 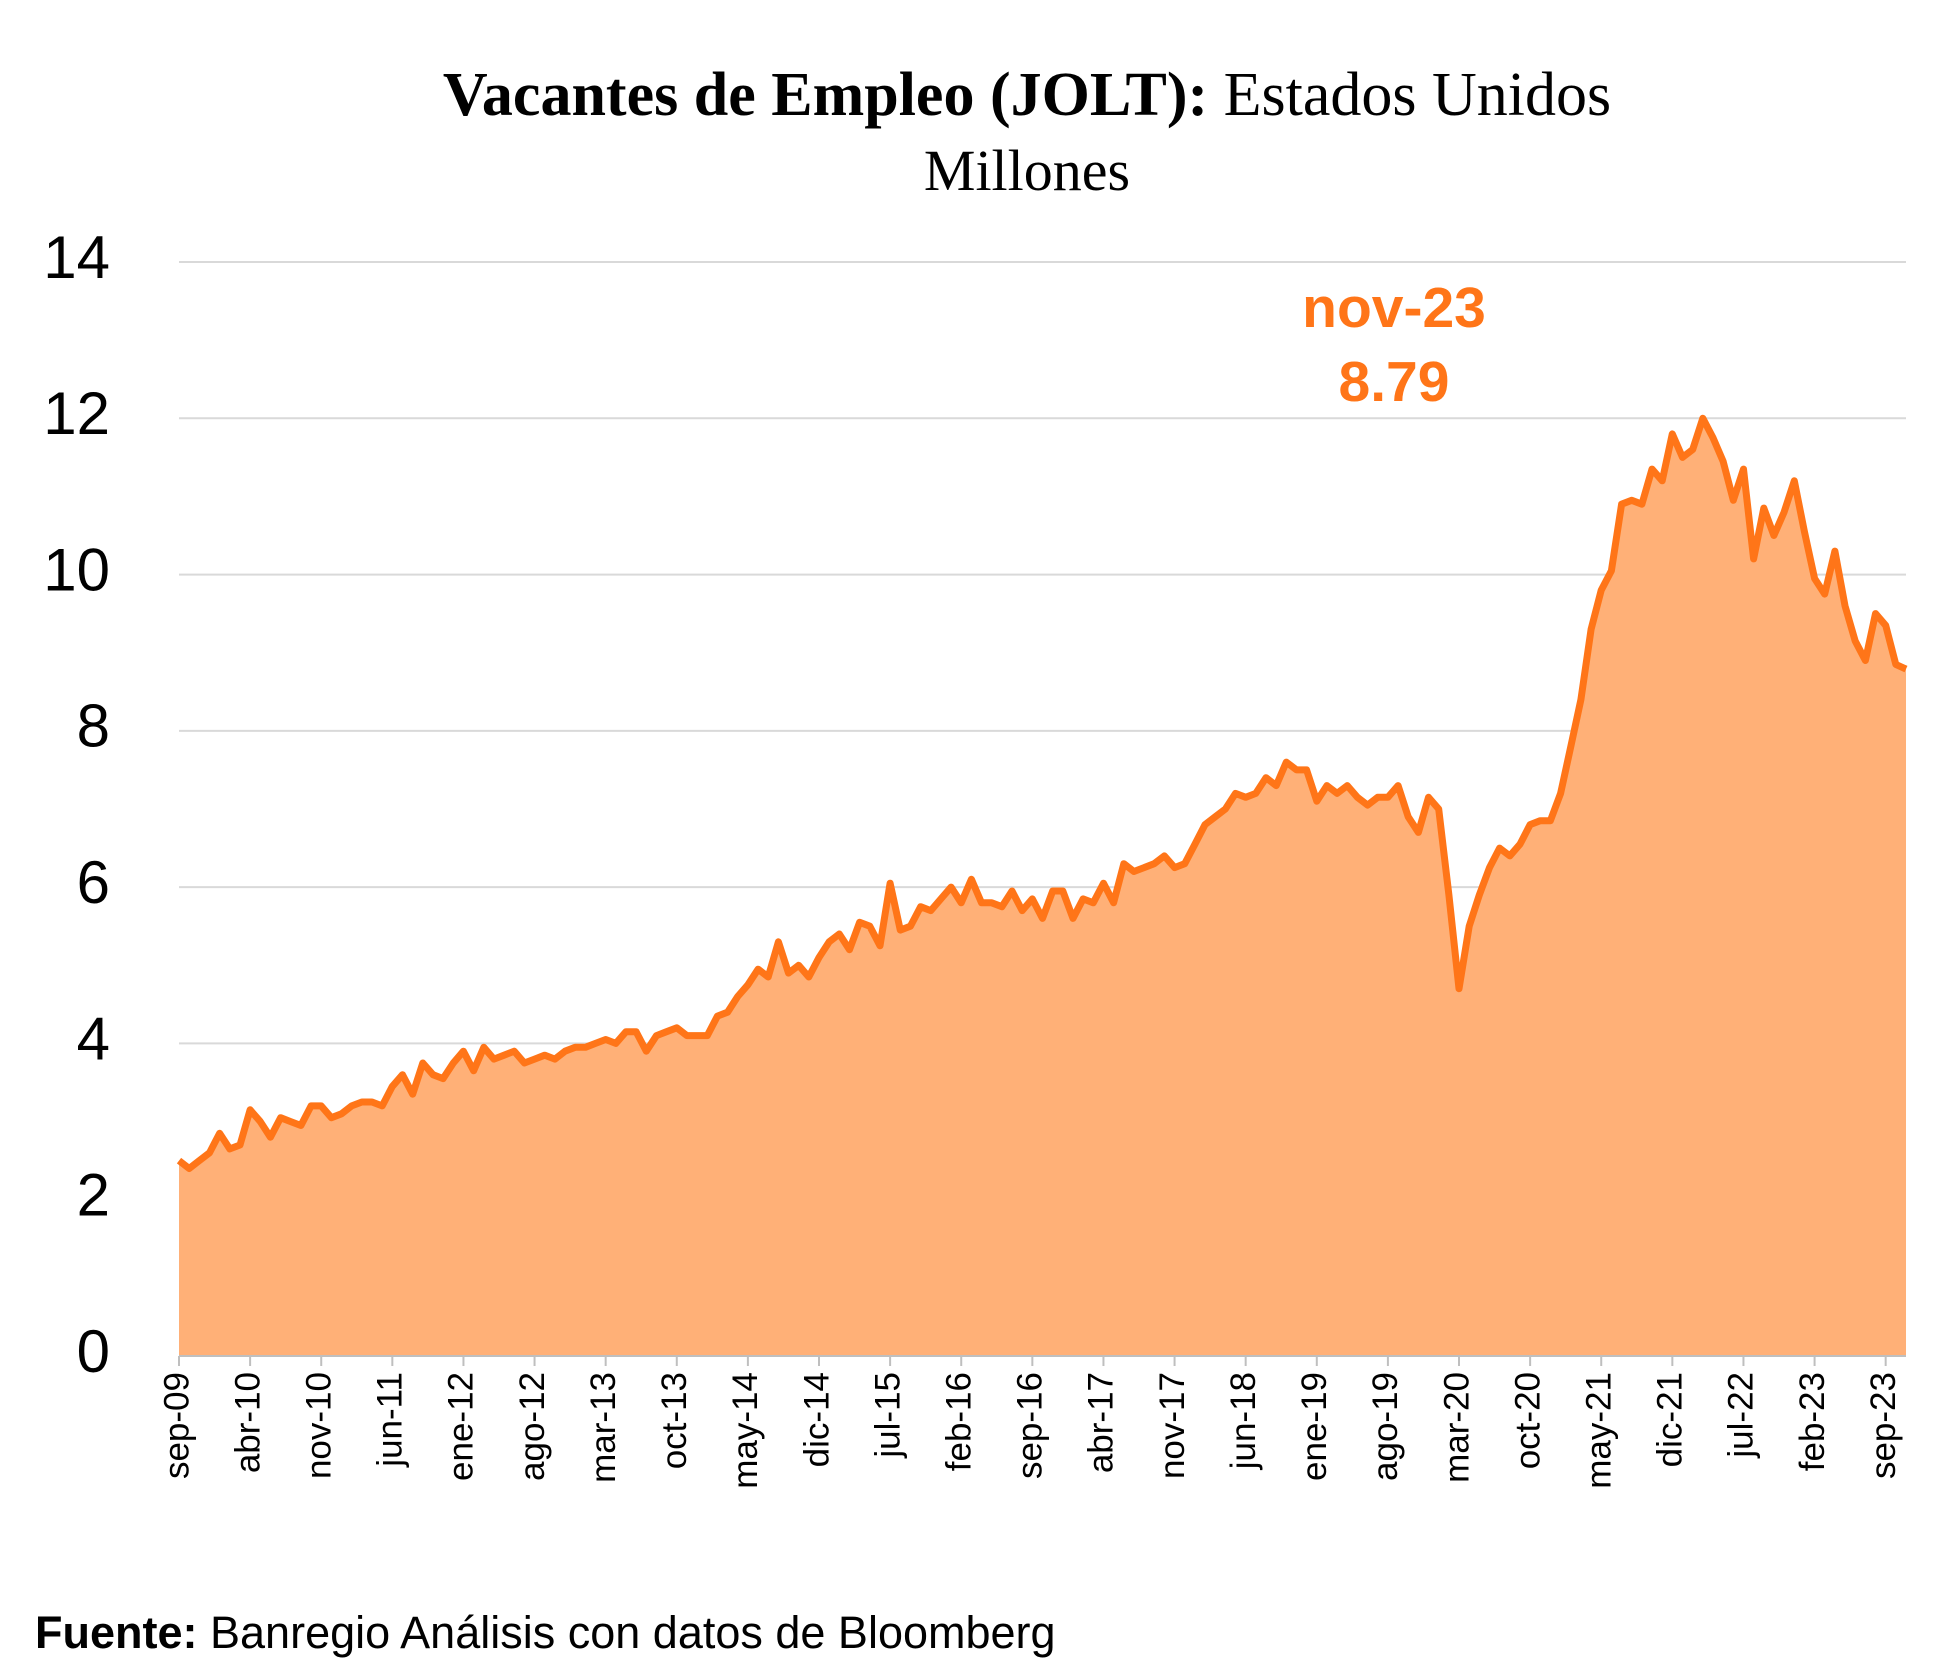 I want to click on y-tick-label: 0, so click(x=93, y=1351).